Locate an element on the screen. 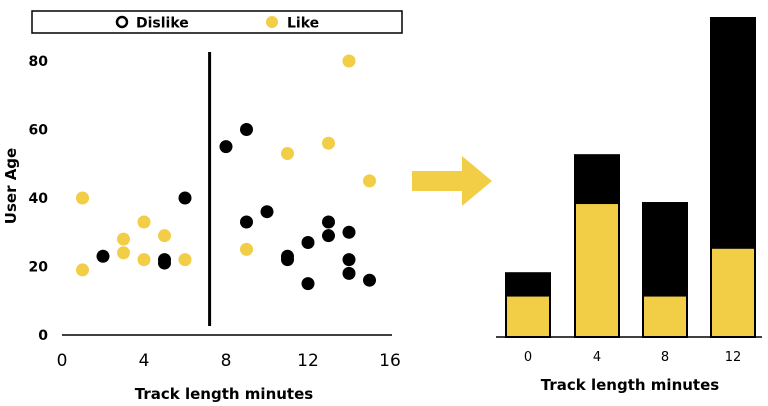 This screenshot has height=406, width=768. scatter-x-tick-label: 16 is located at coordinates (390, 361).